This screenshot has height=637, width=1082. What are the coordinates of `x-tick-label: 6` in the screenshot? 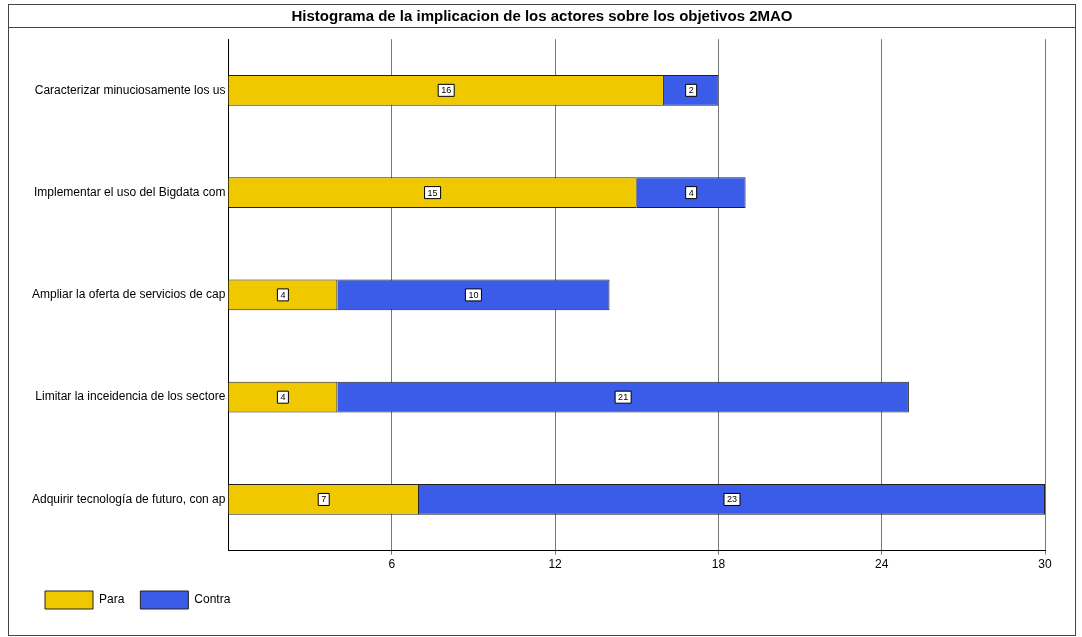 It's located at (392, 564).